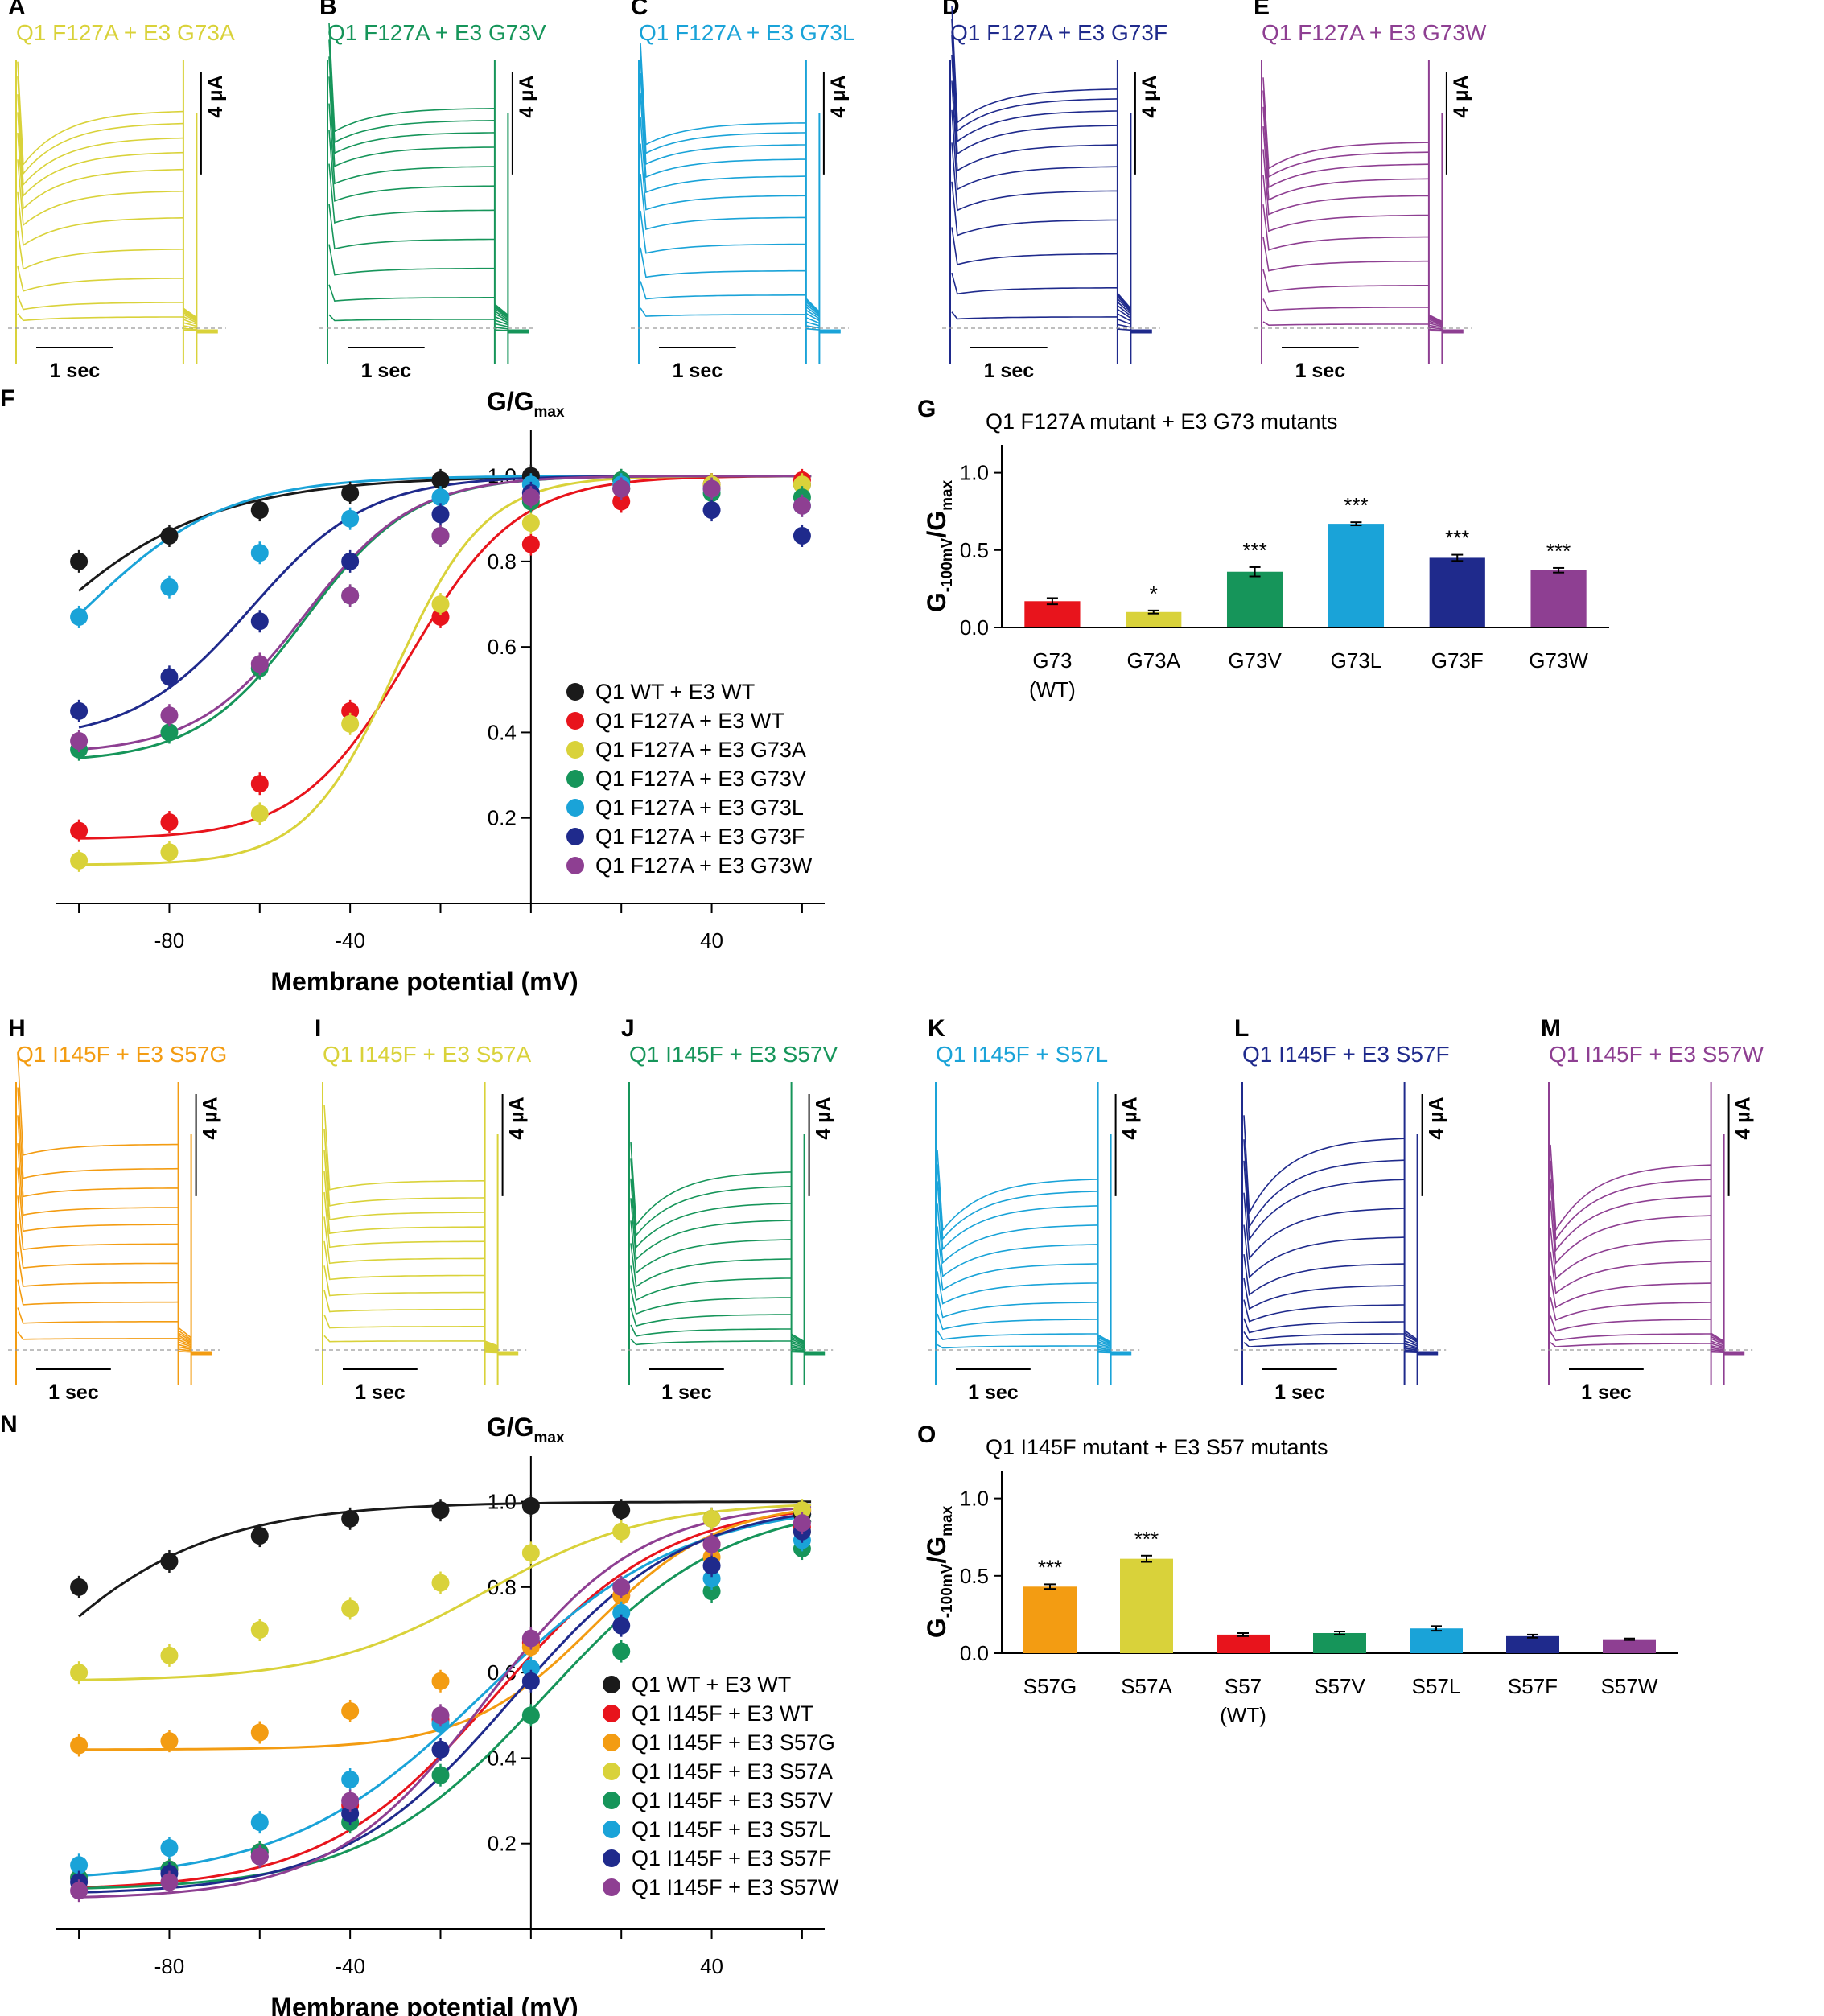 The height and width of the screenshot is (2016, 1824). Describe the element at coordinates (675, 692) in the screenshot. I see `legend-label: Q1 WT + E3 WT` at that location.